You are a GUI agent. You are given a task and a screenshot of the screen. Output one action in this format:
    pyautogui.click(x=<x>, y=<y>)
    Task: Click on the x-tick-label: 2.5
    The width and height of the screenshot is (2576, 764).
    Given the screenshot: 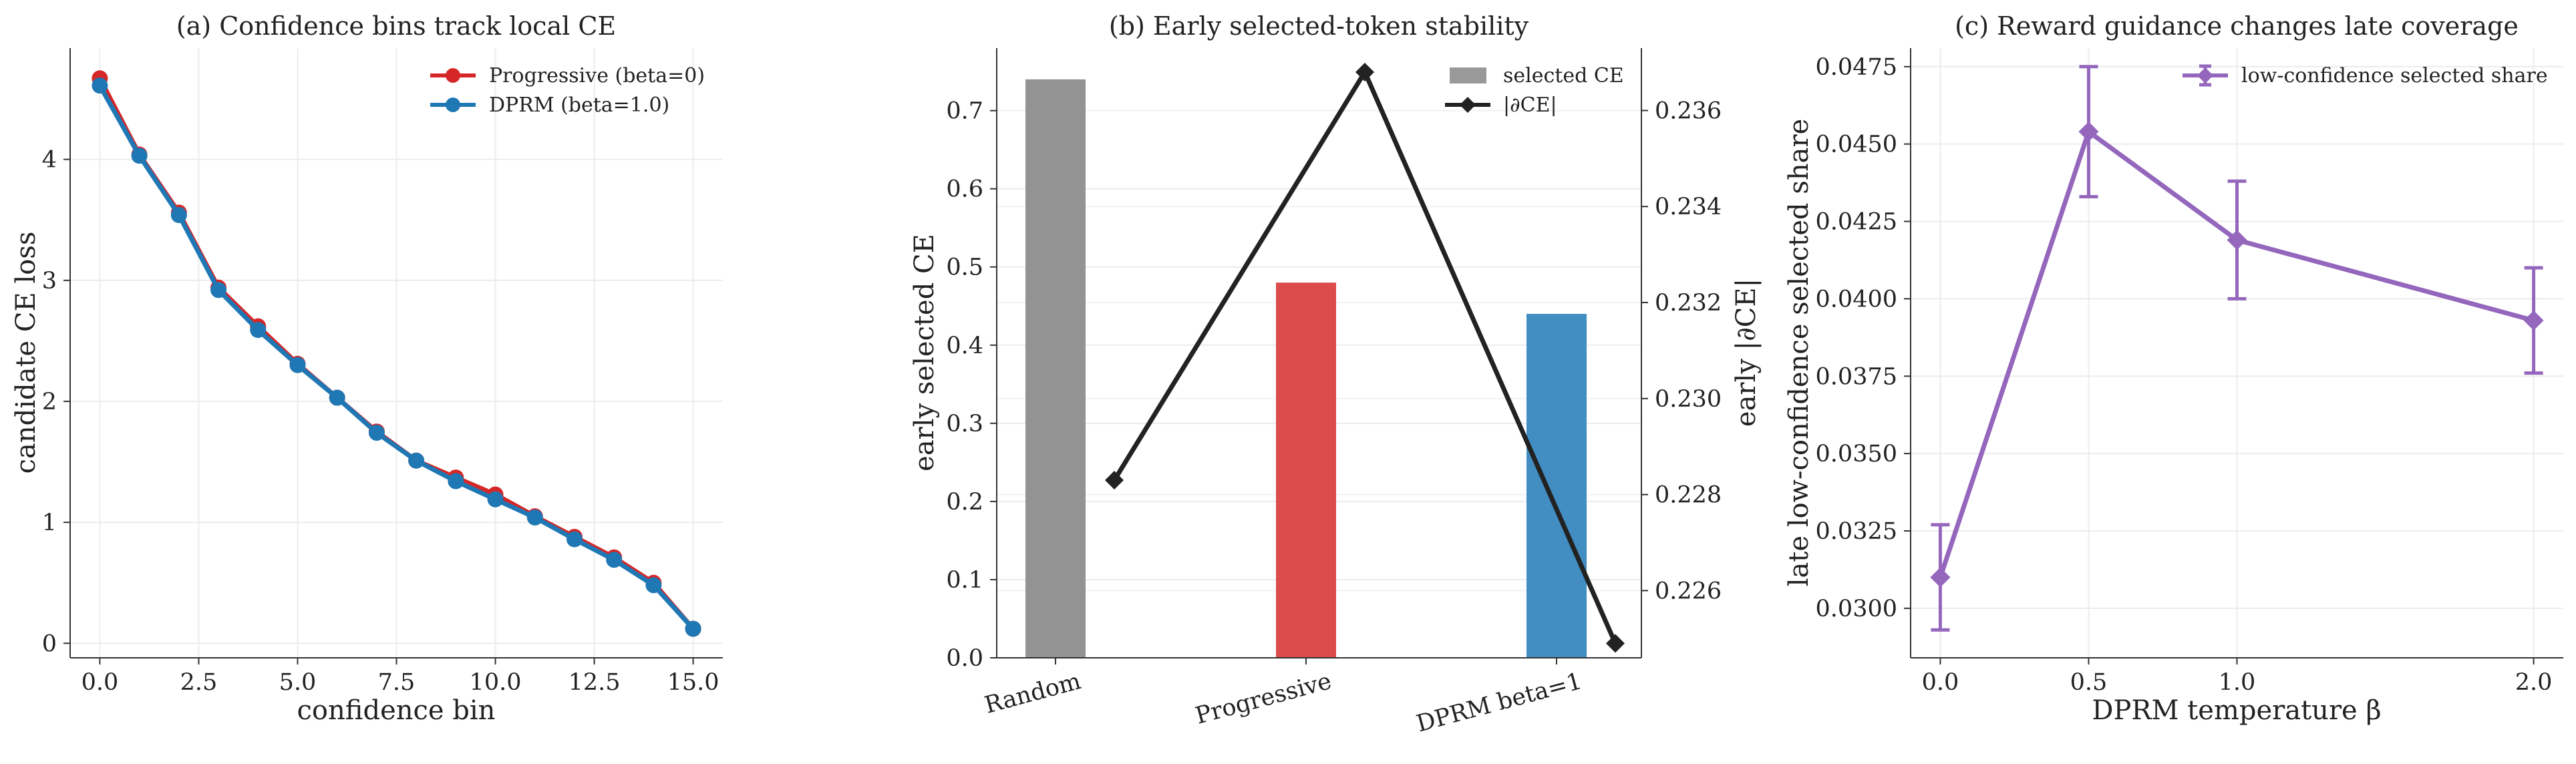 What is the action you would take?
    pyautogui.click(x=199, y=682)
    